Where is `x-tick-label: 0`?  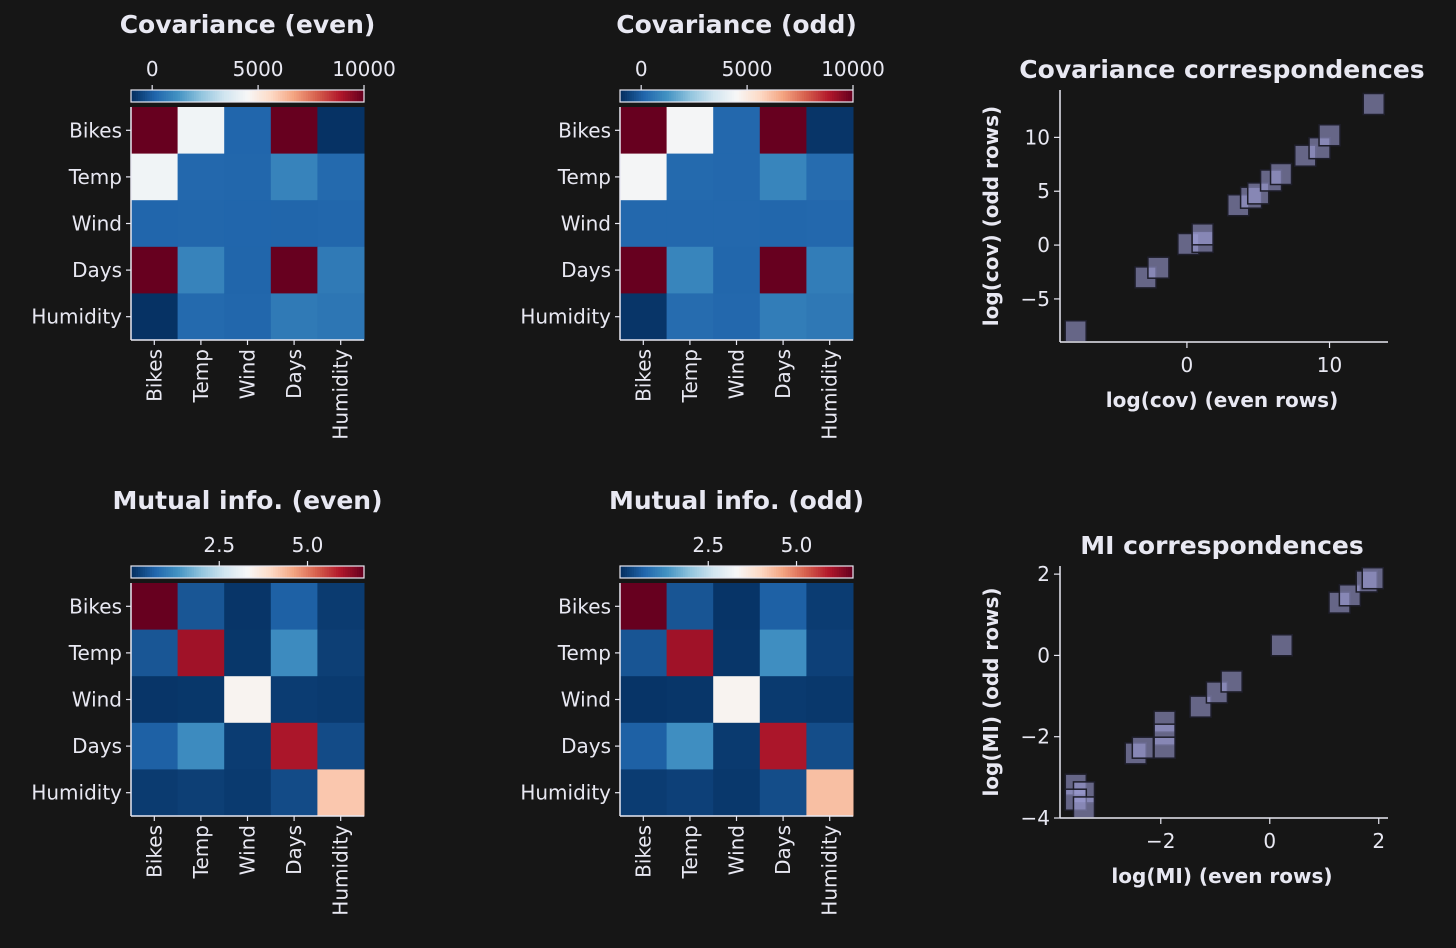
x-tick-label: 0 is located at coordinates (1269, 841).